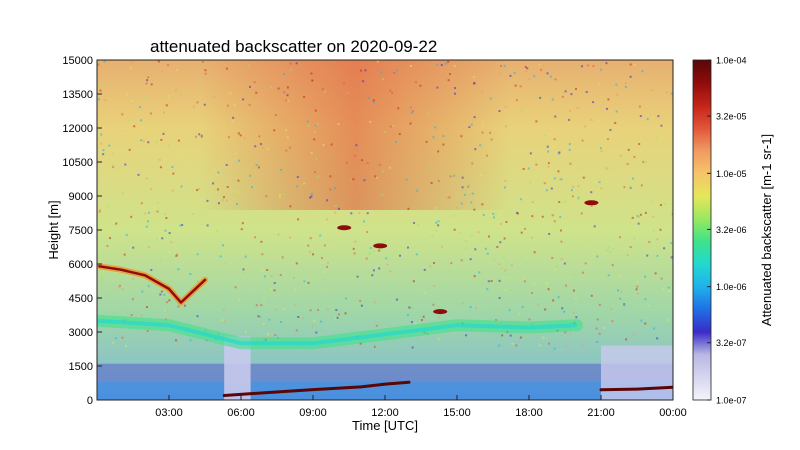 Image resolution: width=800 pixels, height=450 pixels. Describe the element at coordinates (77, 129) in the screenshot. I see `y-tick-label: 12000` at that location.